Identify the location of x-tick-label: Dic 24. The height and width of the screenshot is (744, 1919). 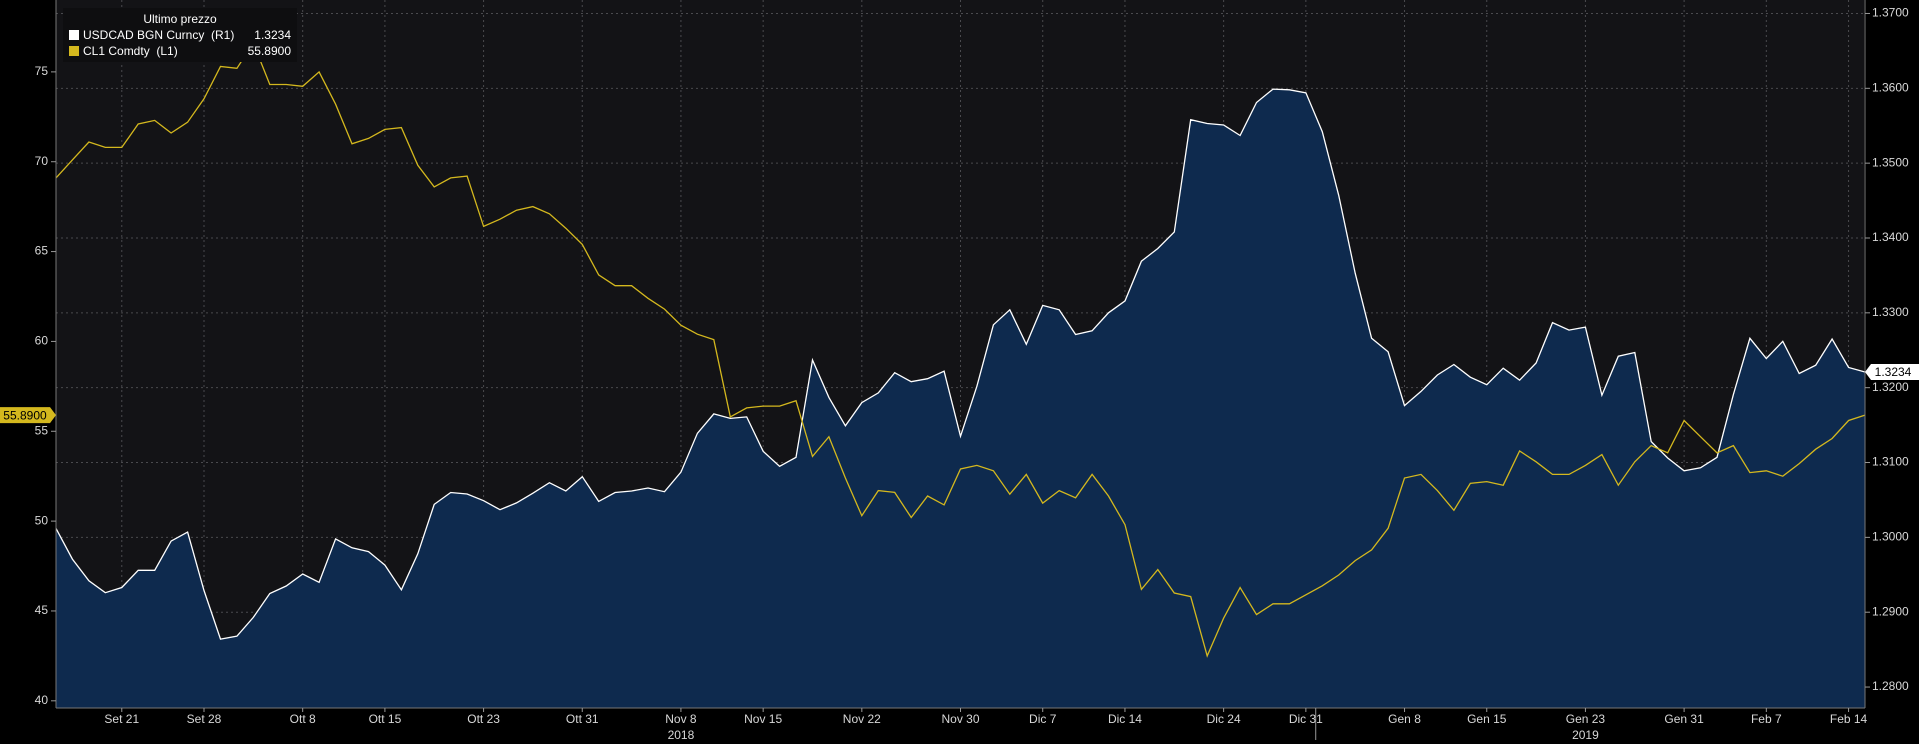
(1224, 719).